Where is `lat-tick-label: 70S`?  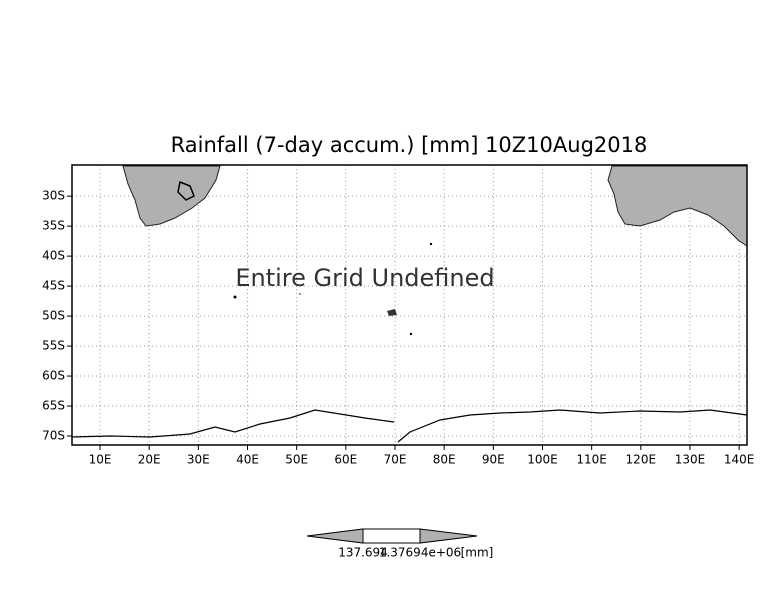 lat-tick-label: 70S is located at coordinates (53, 436).